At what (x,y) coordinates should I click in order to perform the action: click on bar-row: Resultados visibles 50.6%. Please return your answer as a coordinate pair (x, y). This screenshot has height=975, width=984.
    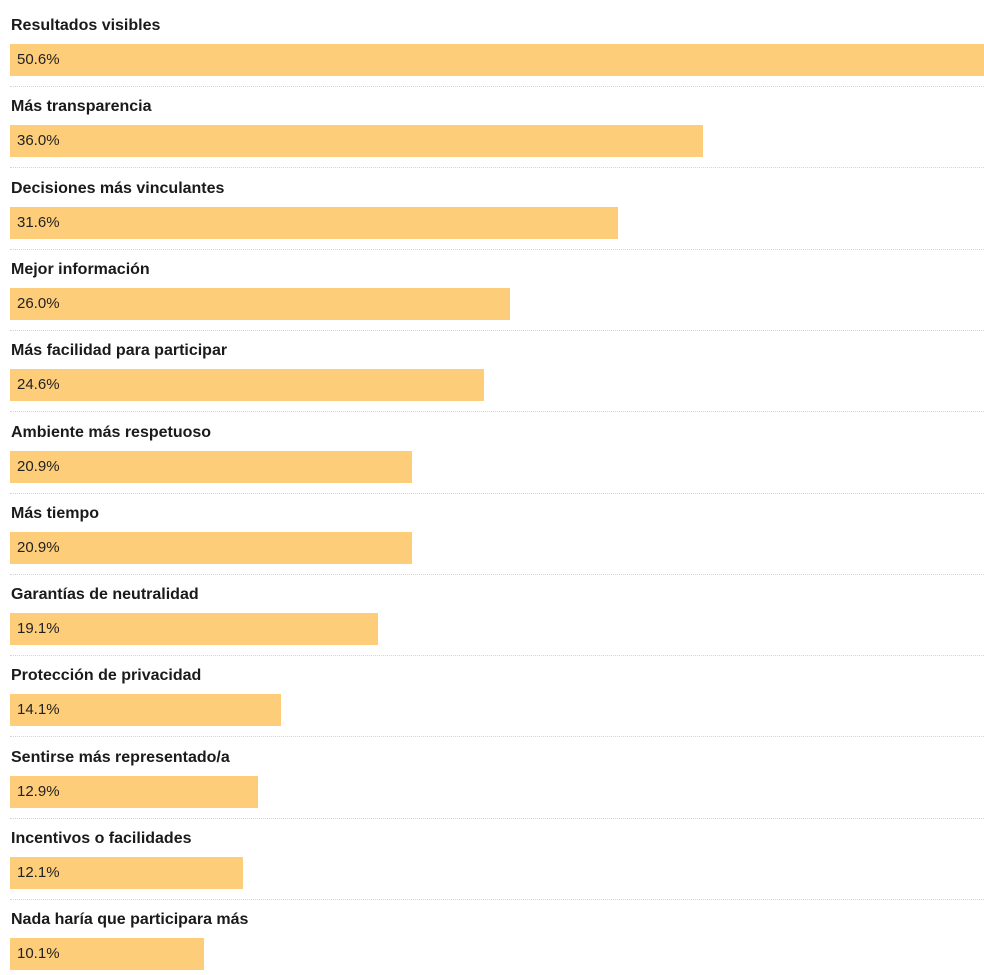
    Looking at the image, I should click on (492, 43).